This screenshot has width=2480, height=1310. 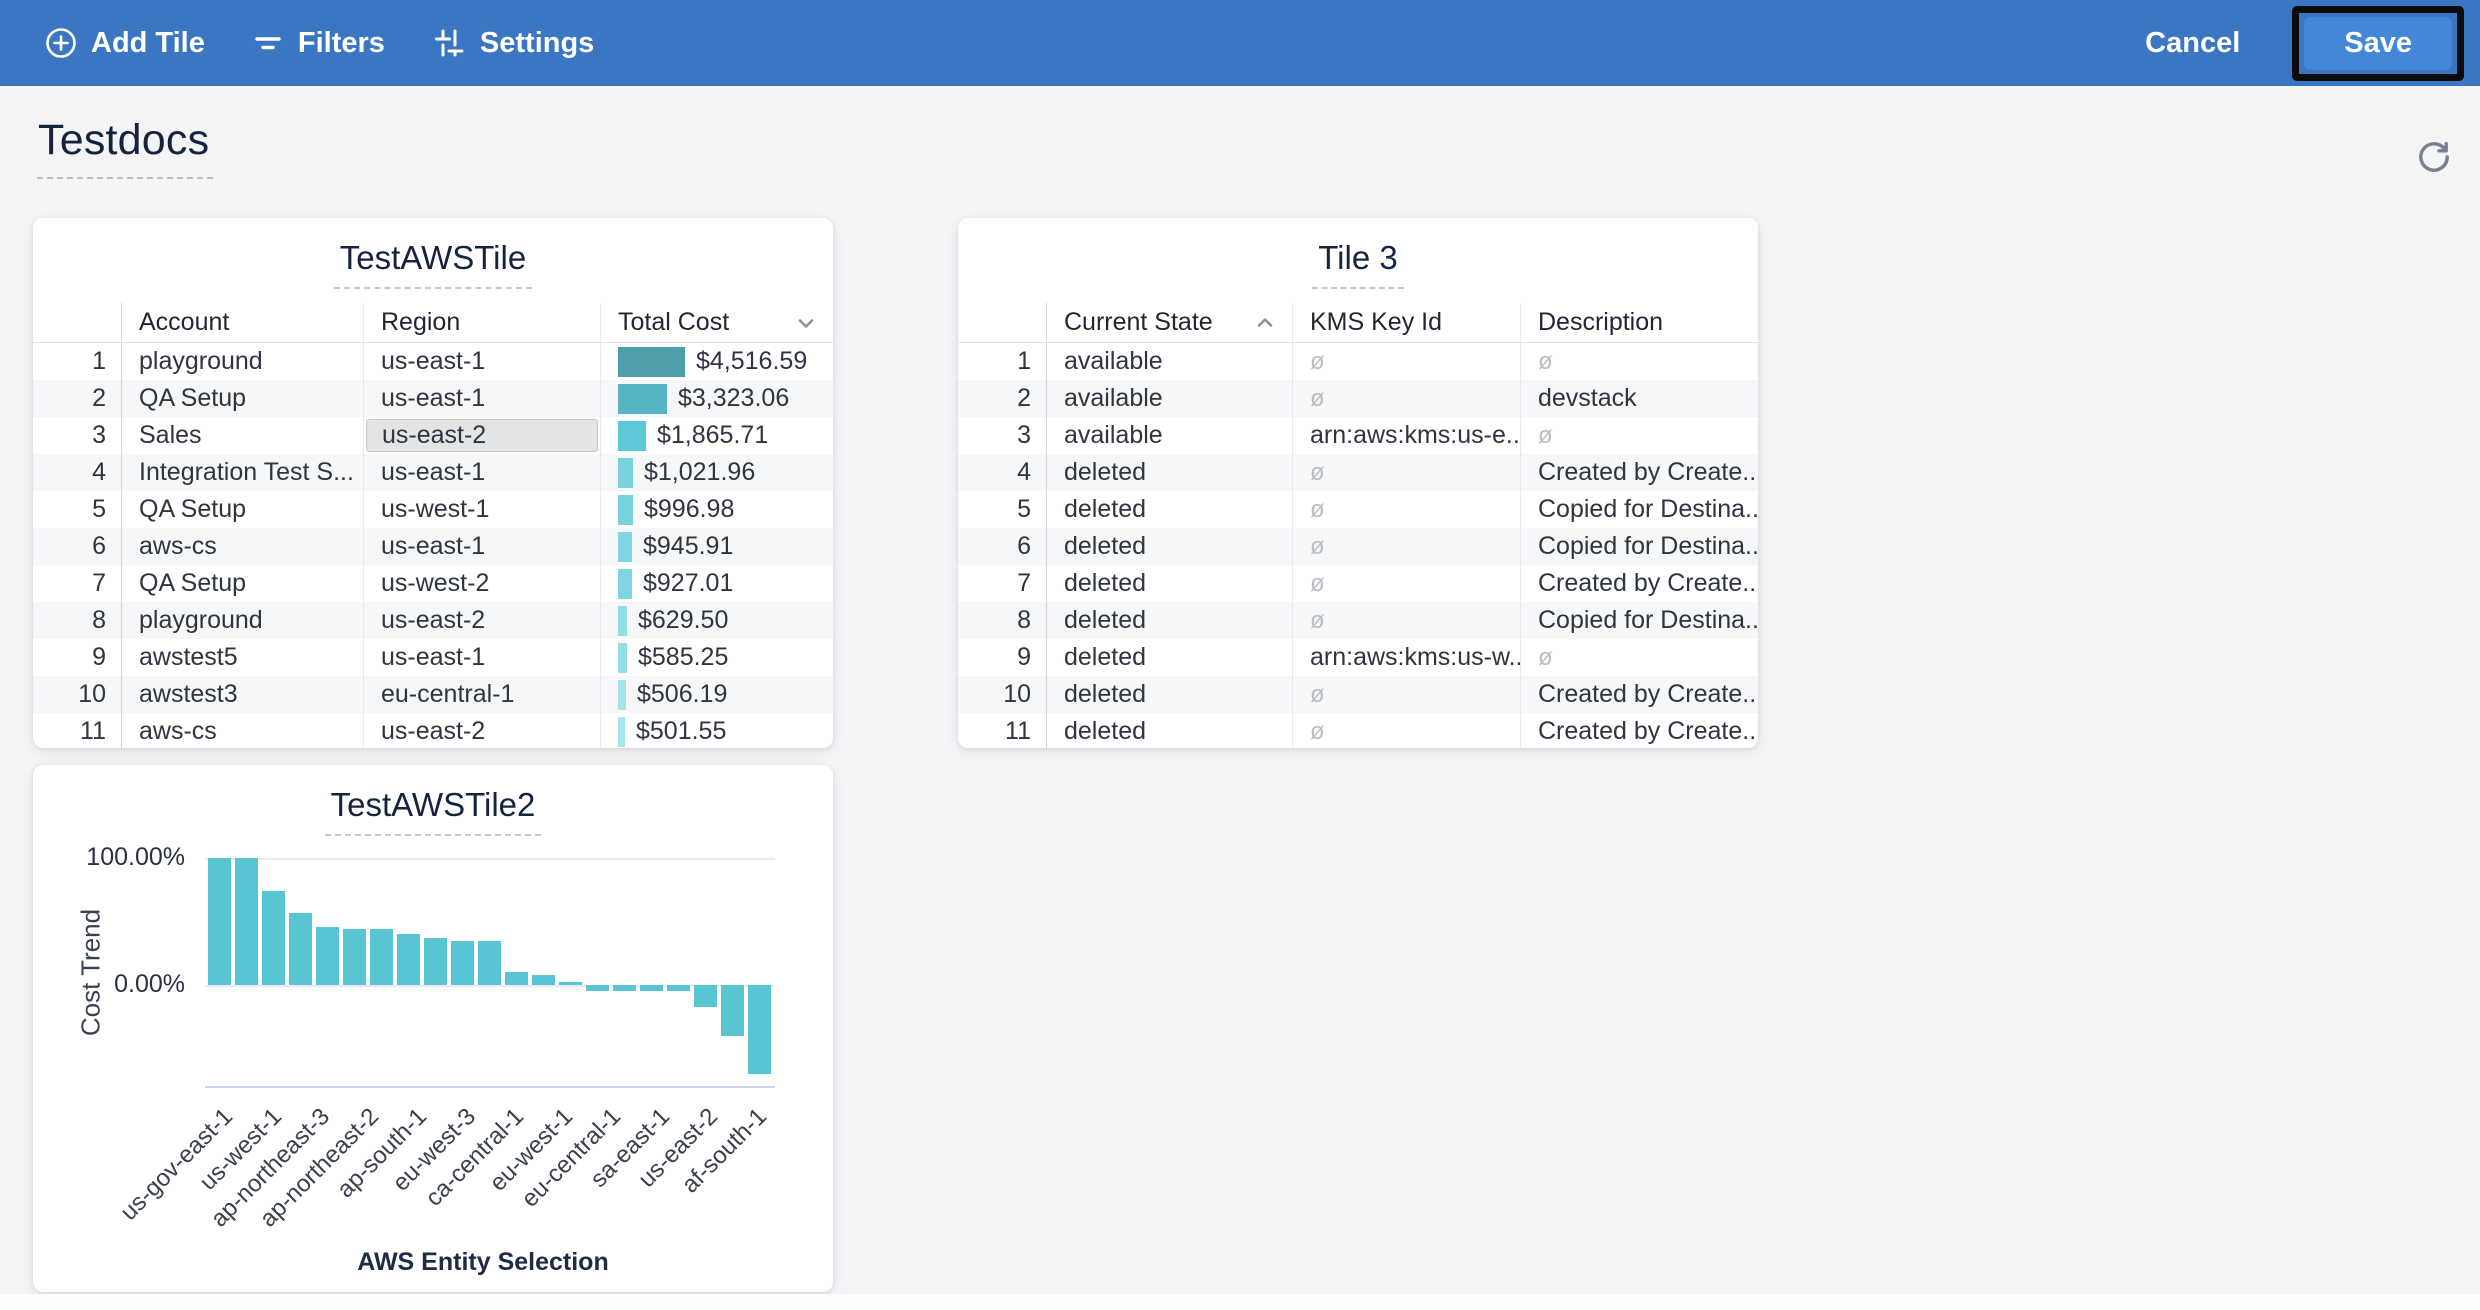 What do you see at coordinates (433, 811) in the screenshot?
I see `tile-testawstile2-title: TestAWSTile2` at bounding box center [433, 811].